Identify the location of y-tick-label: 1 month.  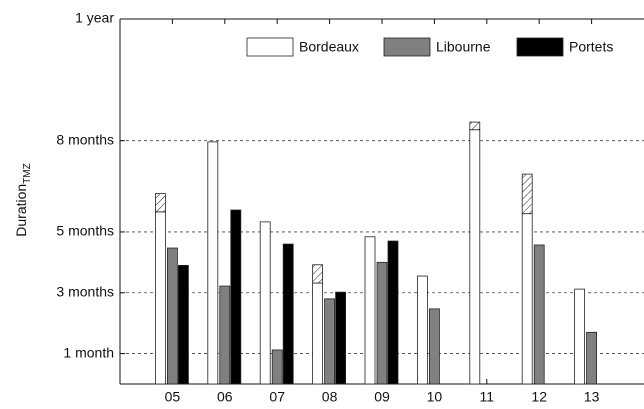
(88, 352).